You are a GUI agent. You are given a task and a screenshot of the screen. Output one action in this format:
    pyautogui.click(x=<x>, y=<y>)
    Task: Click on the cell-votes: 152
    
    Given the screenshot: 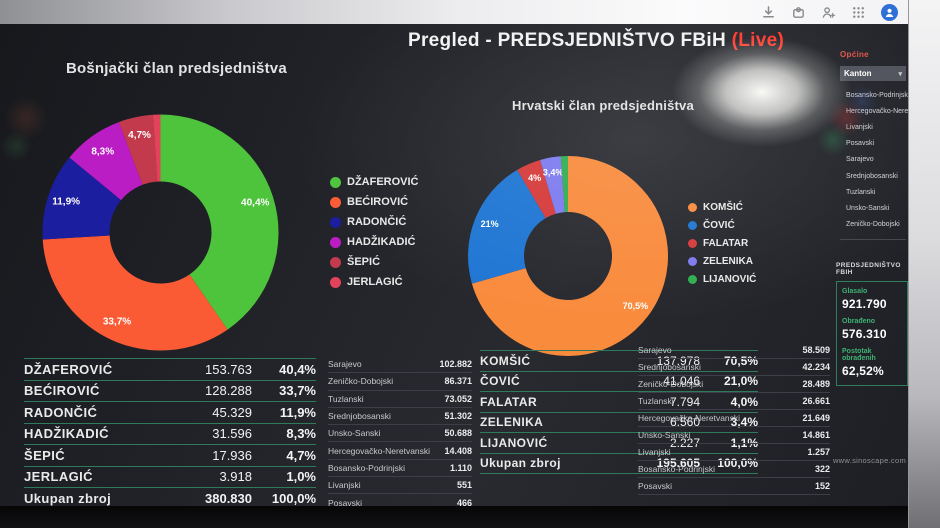 What is the action you would take?
    pyautogui.click(x=822, y=486)
    